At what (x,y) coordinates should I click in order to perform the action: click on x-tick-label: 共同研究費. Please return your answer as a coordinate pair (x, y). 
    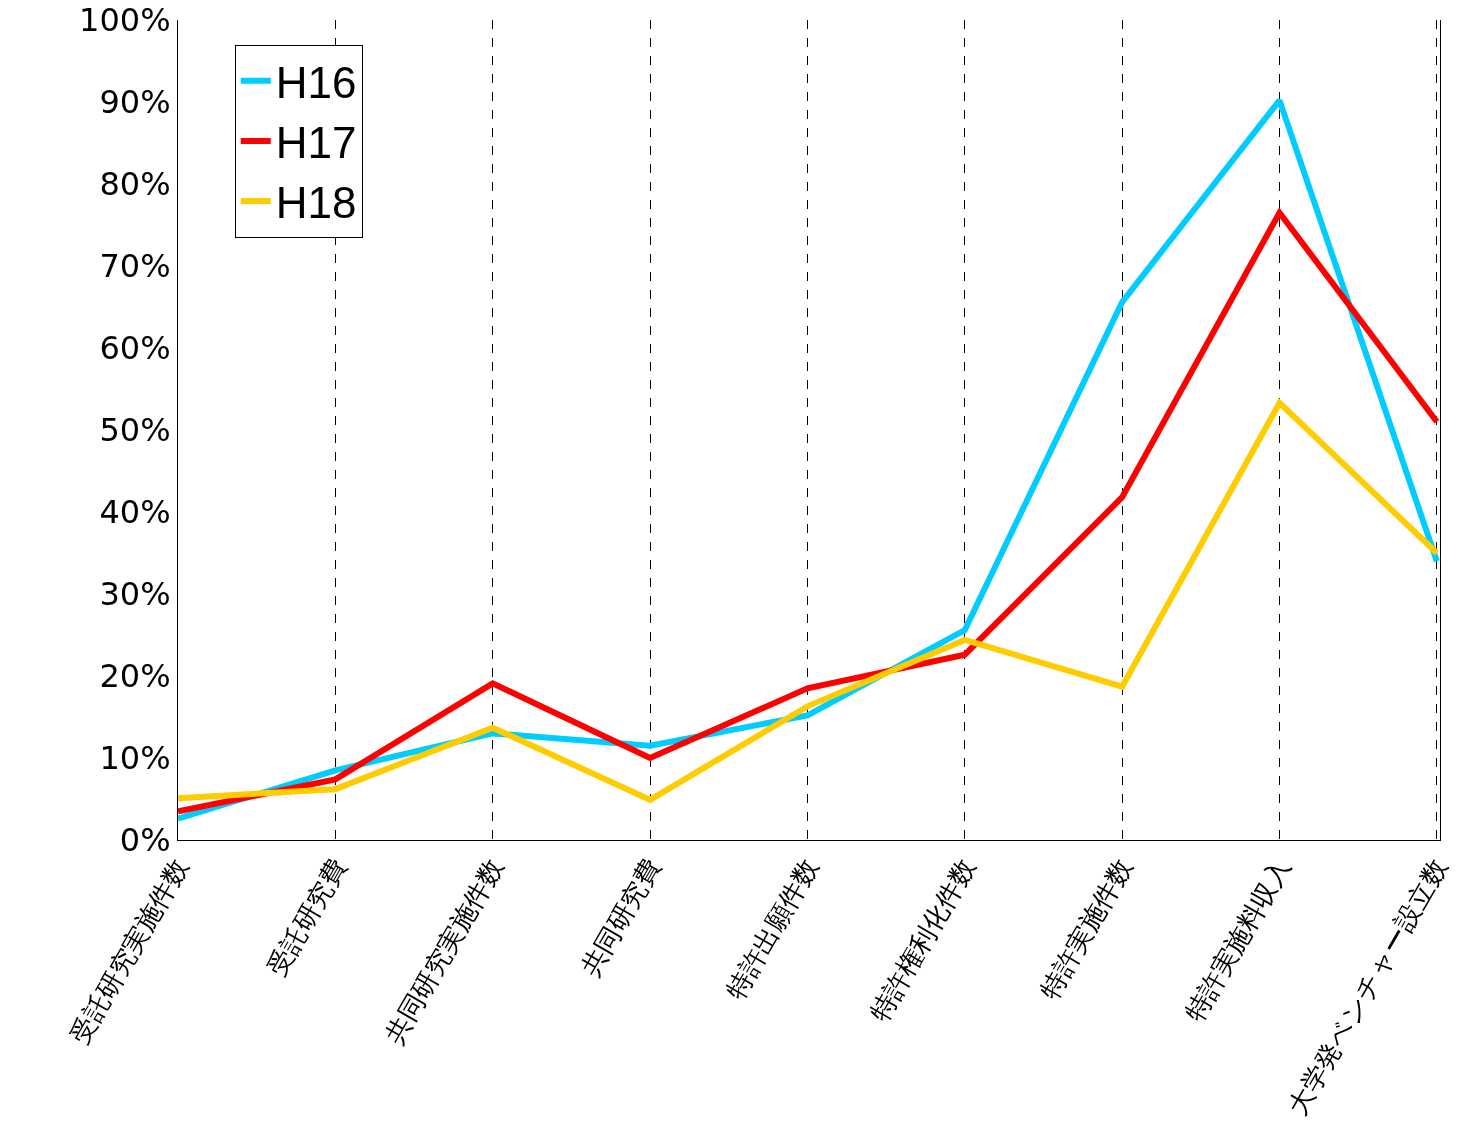
    Looking at the image, I should click on (621, 917).